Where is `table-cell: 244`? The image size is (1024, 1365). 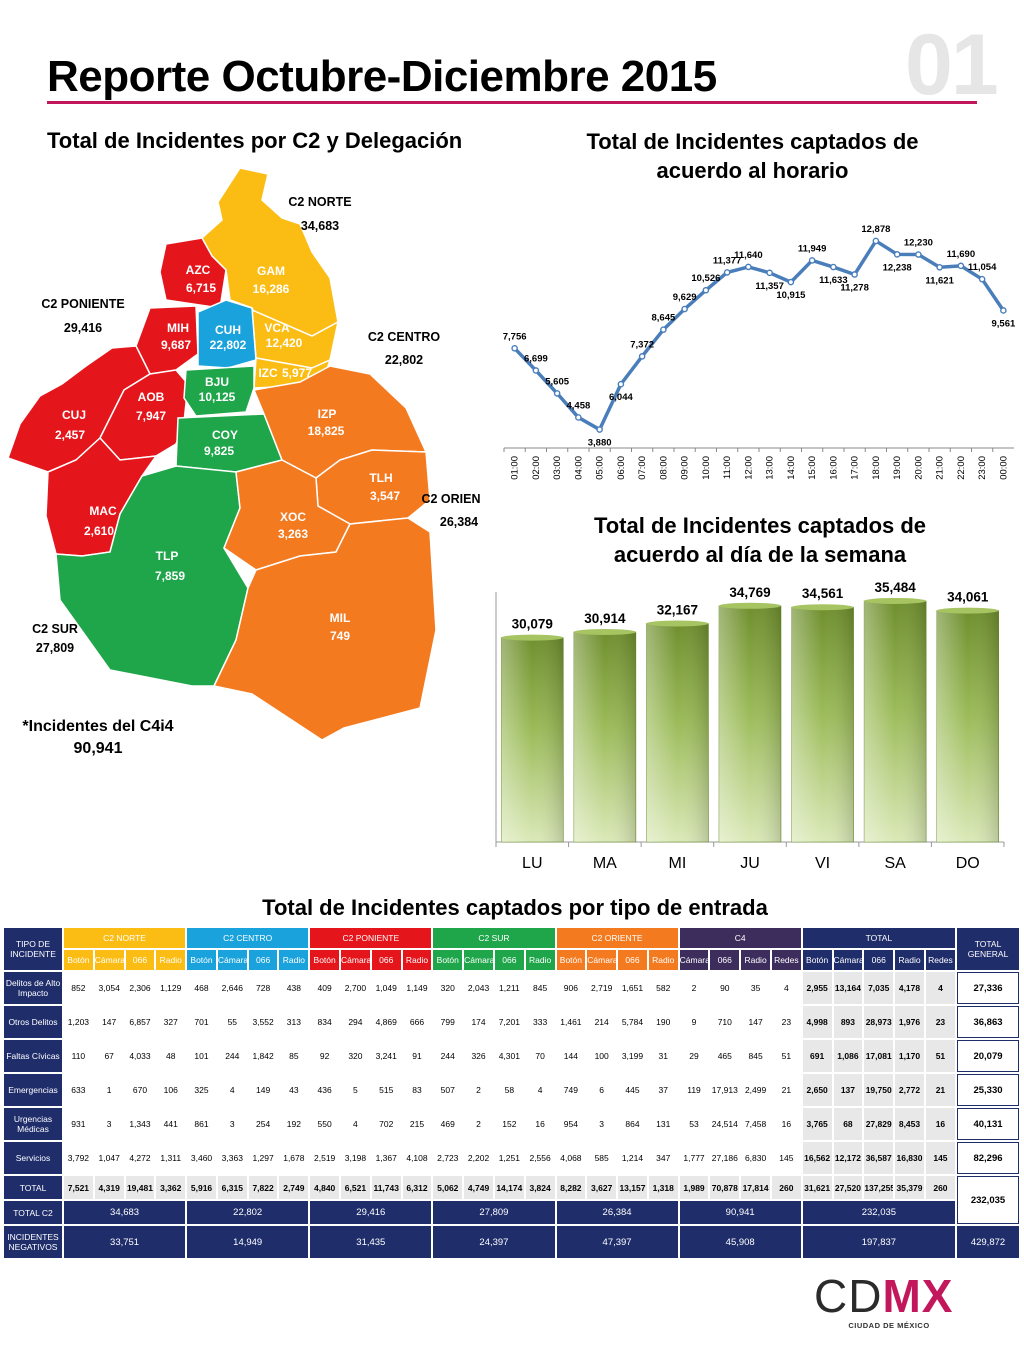 table-cell: 244 is located at coordinates (232, 1056).